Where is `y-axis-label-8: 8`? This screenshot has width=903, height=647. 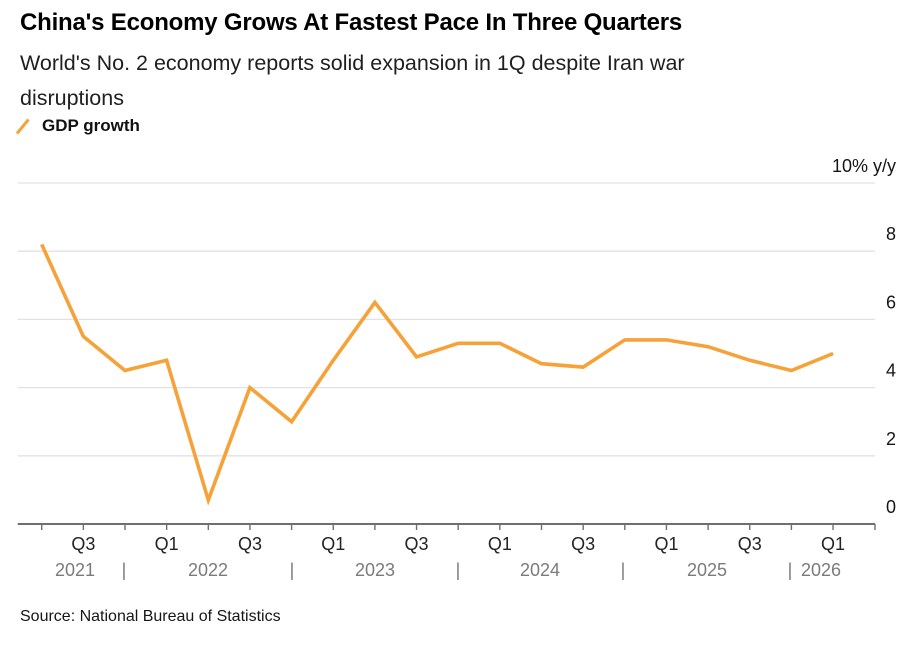
y-axis-label-8: 8 is located at coordinates (891, 234).